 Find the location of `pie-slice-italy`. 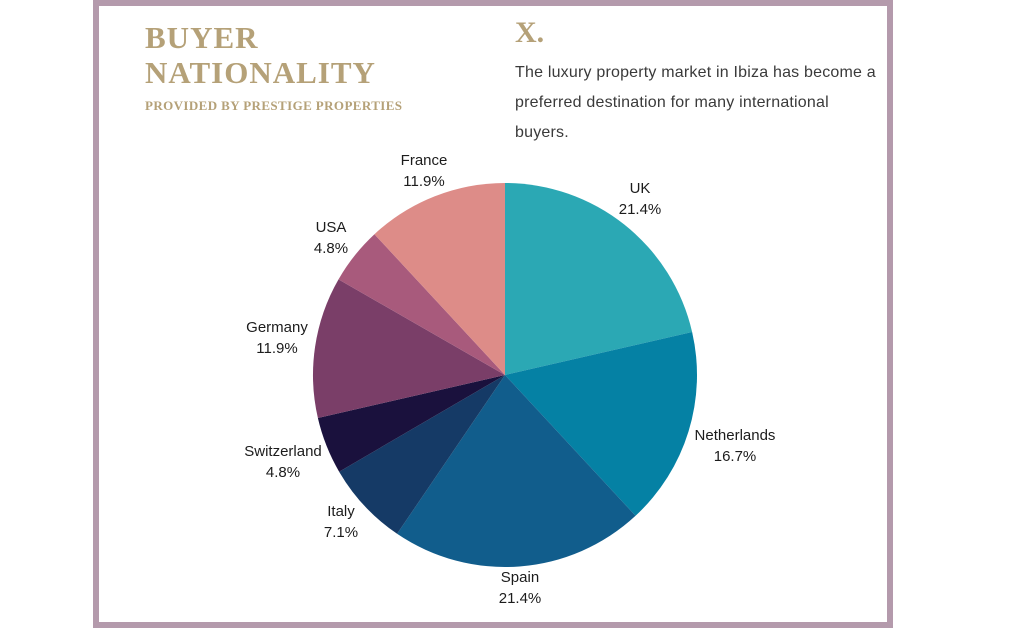

pie-slice-italy is located at coordinates (422, 454).